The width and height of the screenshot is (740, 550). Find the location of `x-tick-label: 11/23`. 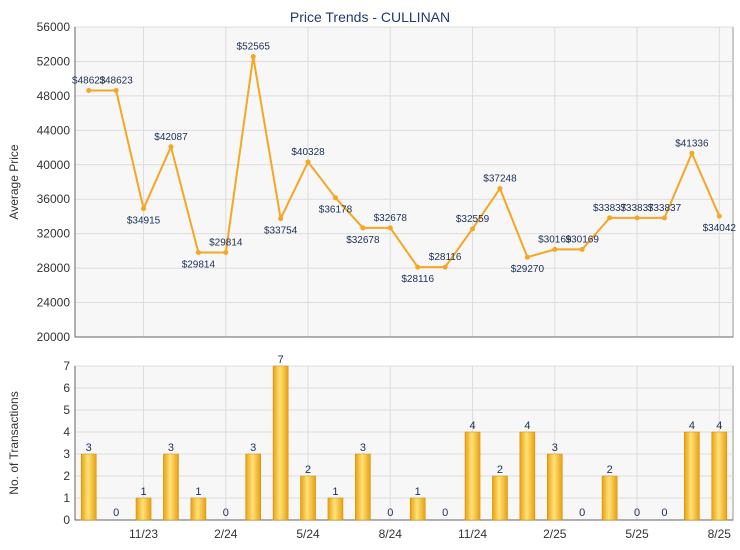

x-tick-label: 11/23 is located at coordinates (143, 534).